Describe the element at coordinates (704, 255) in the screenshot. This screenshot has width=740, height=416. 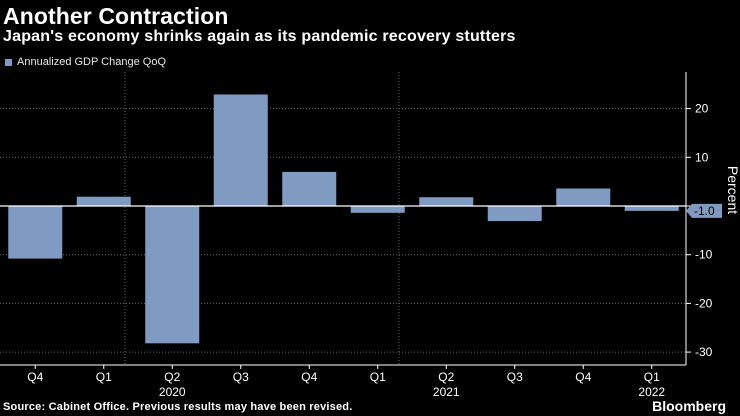
I see `y-tick-label-3: -10` at that location.